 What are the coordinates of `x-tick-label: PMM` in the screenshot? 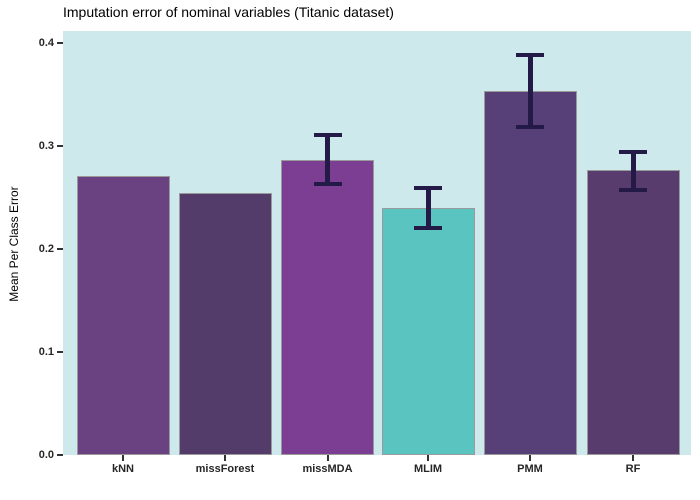 It's located at (530, 469).